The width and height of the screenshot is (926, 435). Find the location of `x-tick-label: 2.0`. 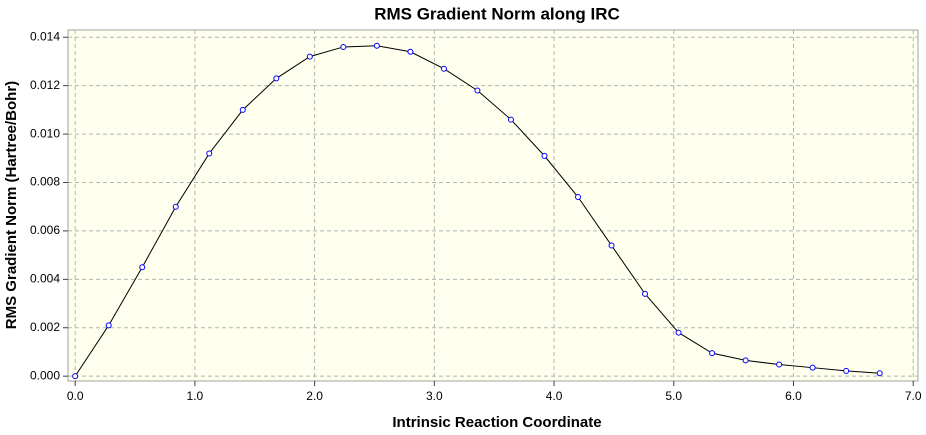

x-tick-label: 2.0 is located at coordinates (314, 396).